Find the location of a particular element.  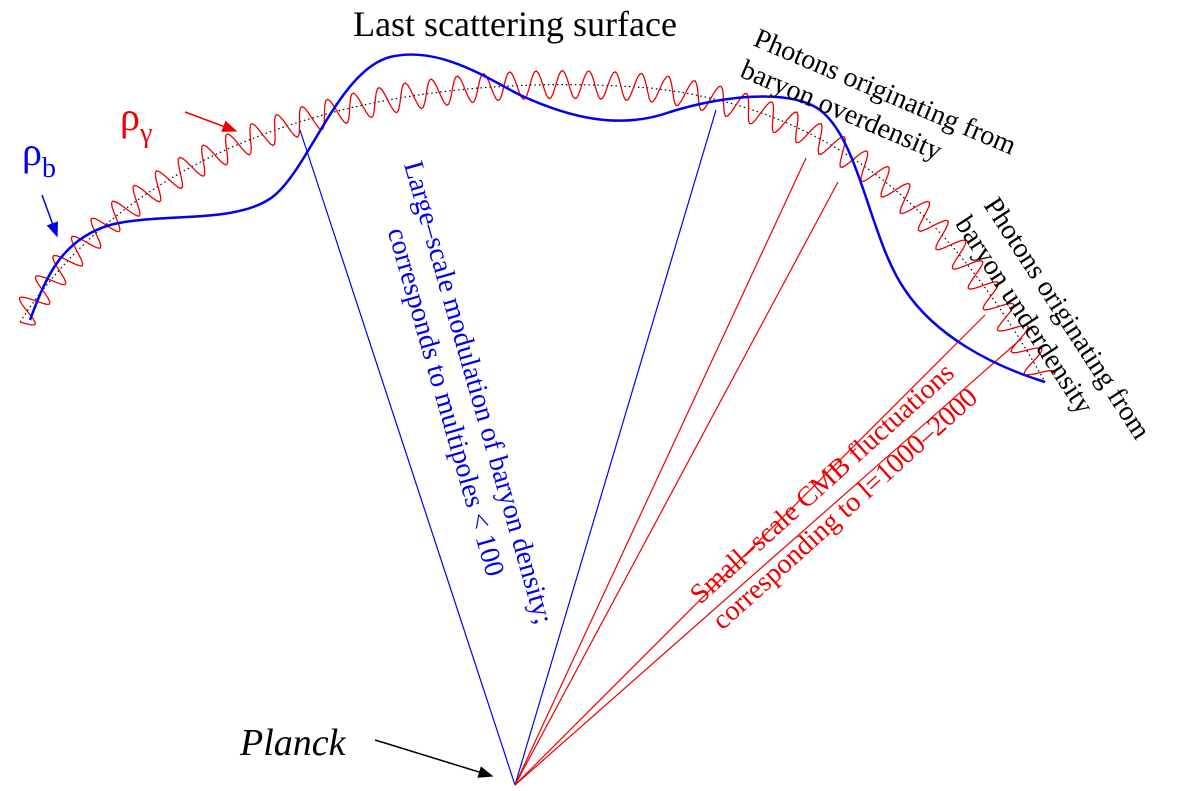

title: Last scattering surface is located at coordinates (515, 24).